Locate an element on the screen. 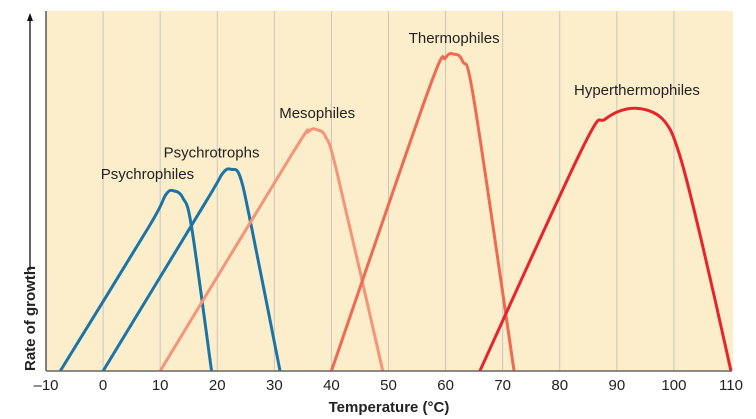 This screenshot has height=419, width=756. x-tick-label: 10 is located at coordinates (160, 385).